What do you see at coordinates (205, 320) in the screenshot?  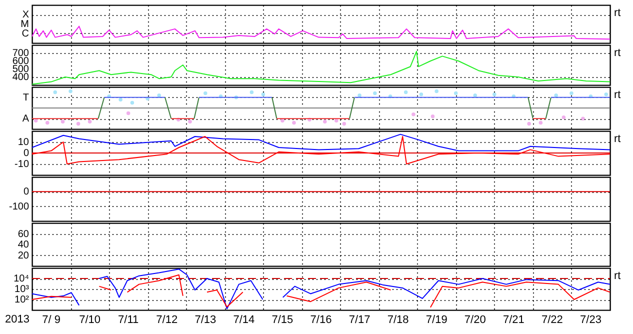 I see `x-tick-label: 7/13` at bounding box center [205, 320].